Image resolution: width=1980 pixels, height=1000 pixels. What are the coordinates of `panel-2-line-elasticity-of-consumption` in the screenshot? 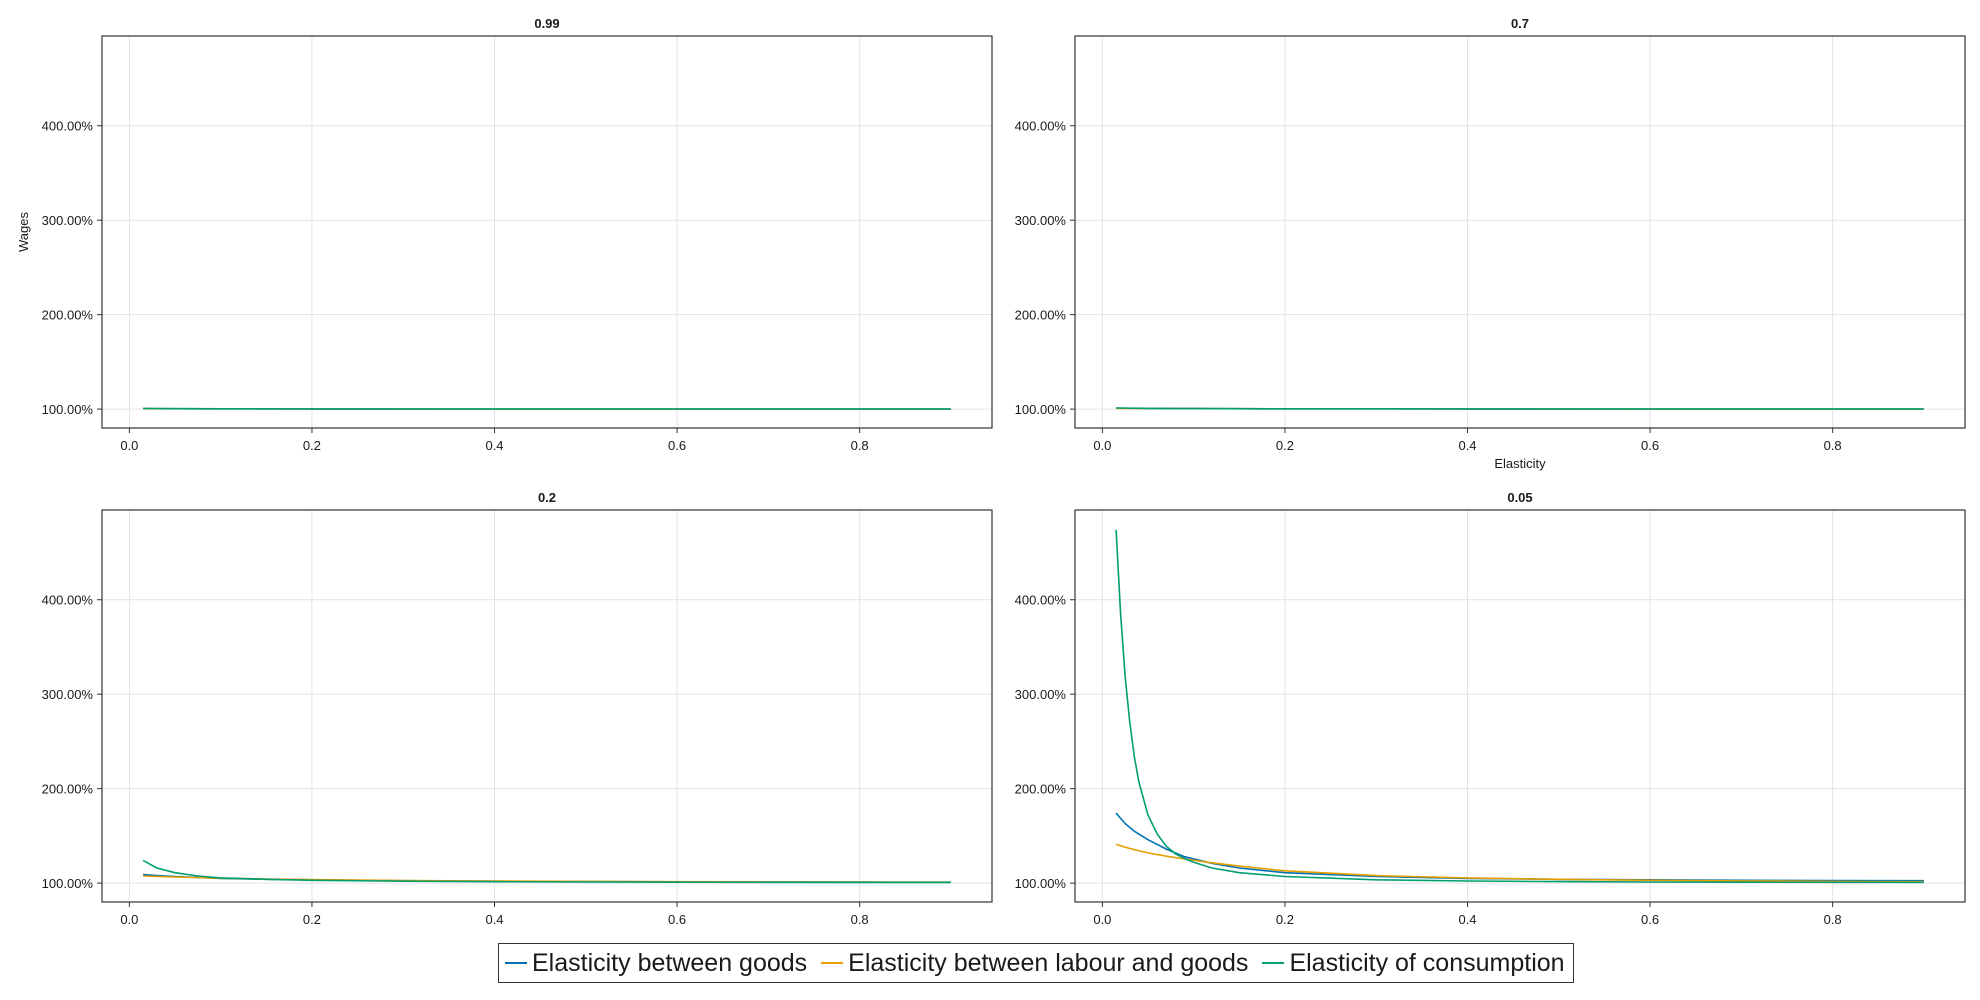 It's located at (1520, 408).